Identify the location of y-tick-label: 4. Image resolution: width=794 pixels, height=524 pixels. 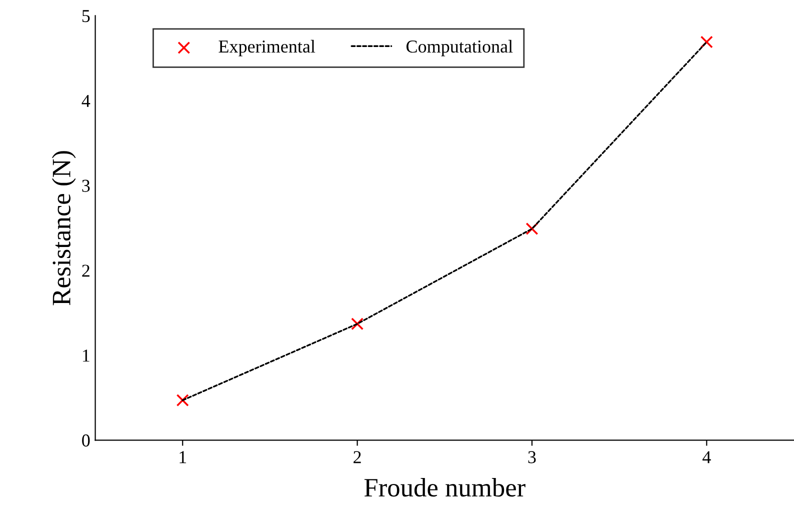
(86, 100).